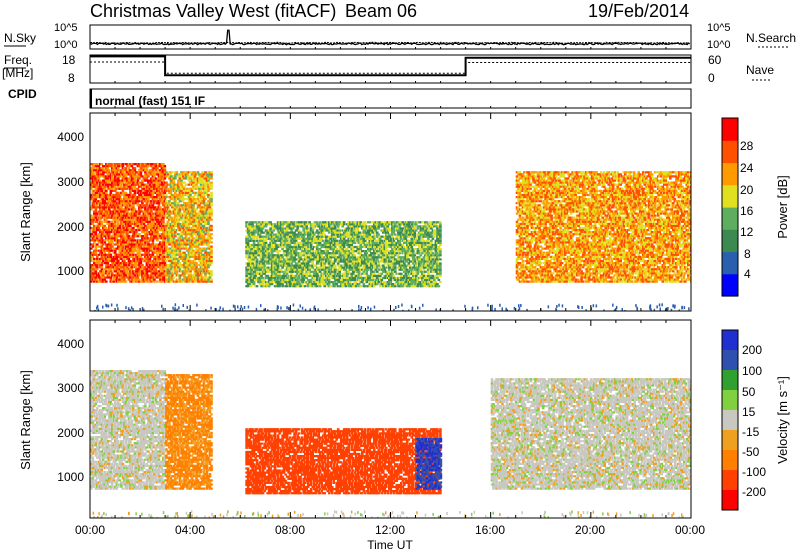  I want to click on freq-tick-18: 18, so click(69, 60).